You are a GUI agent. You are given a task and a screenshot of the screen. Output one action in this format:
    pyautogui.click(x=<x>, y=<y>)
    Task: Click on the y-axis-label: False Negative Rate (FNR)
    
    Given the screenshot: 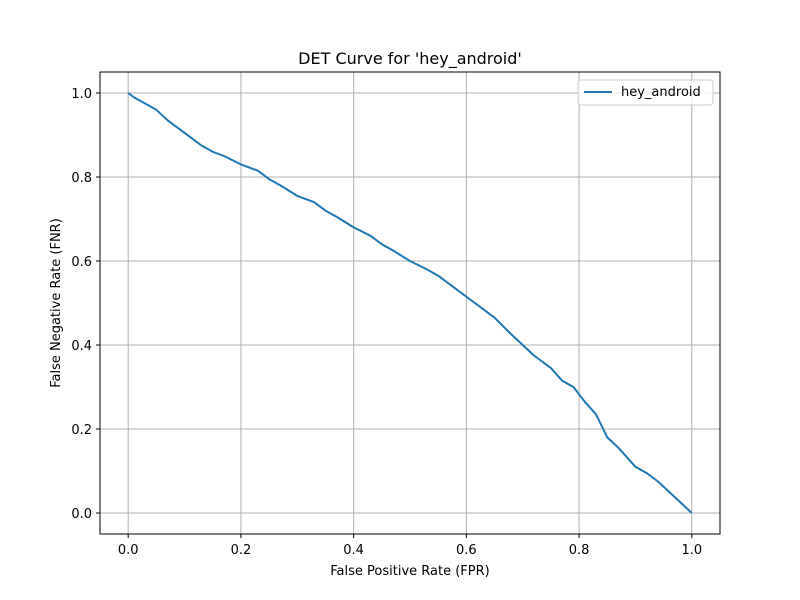 What is the action you would take?
    pyautogui.click(x=56, y=303)
    